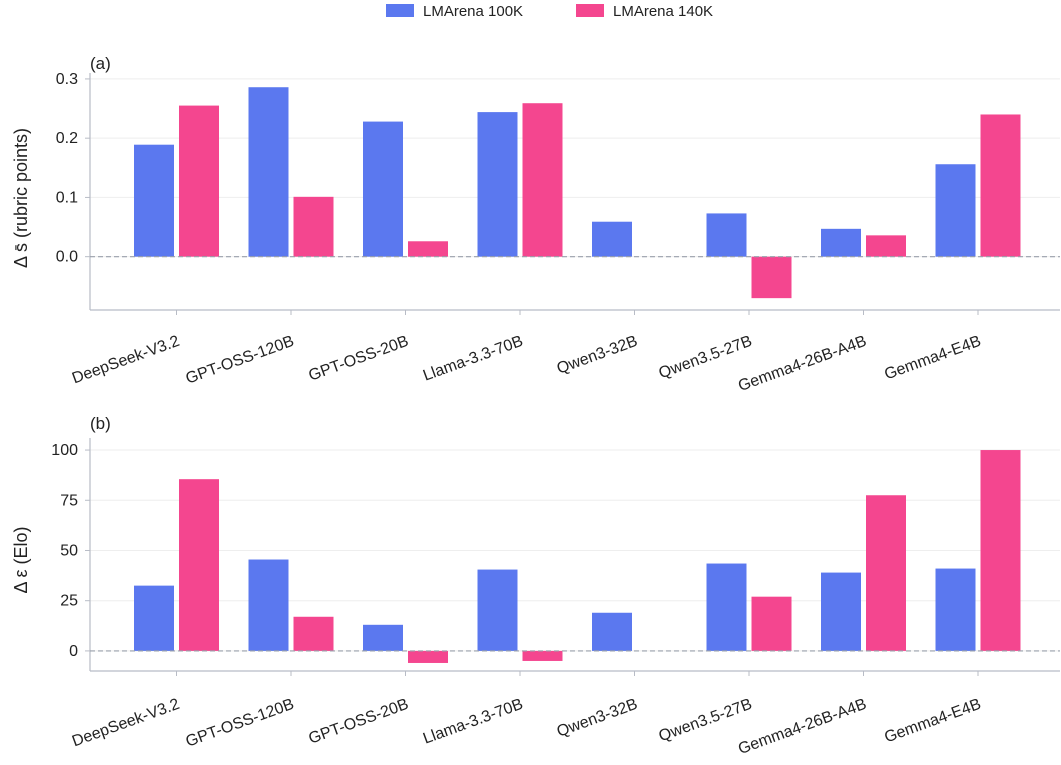 The width and height of the screenshot is (1061, 765). I want to click on panel-a-label: (a), so click(100, 63).